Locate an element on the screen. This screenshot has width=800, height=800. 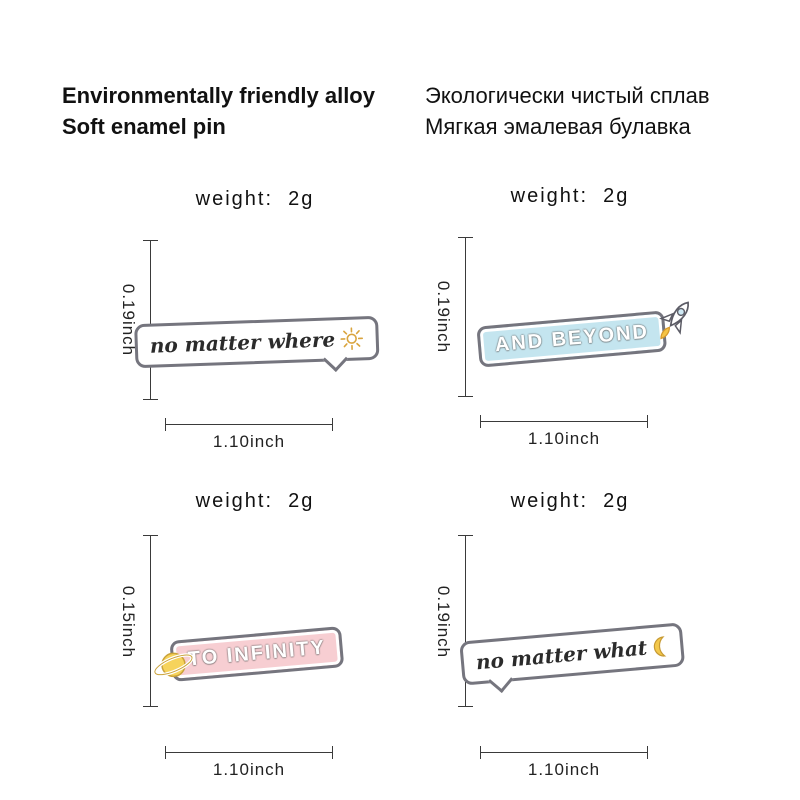
pin-no-matter-what: no matter what is located at coordinates (572, 657).